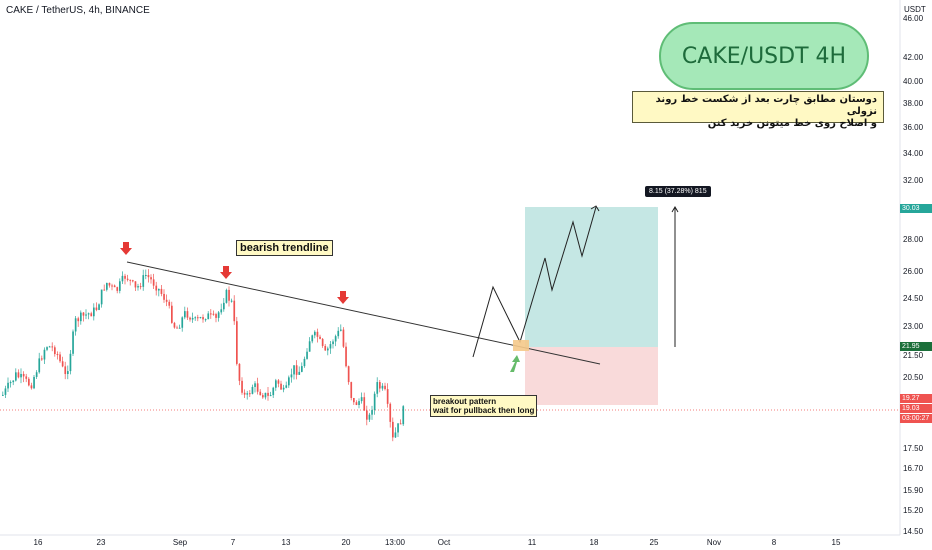 Image resolution: width=932 pixels, height=550 pixels. What do you see at coordinates (913, 127) in the screenshot?
I see `y-tick-label: 36.00` at bounding box center [913, 127].